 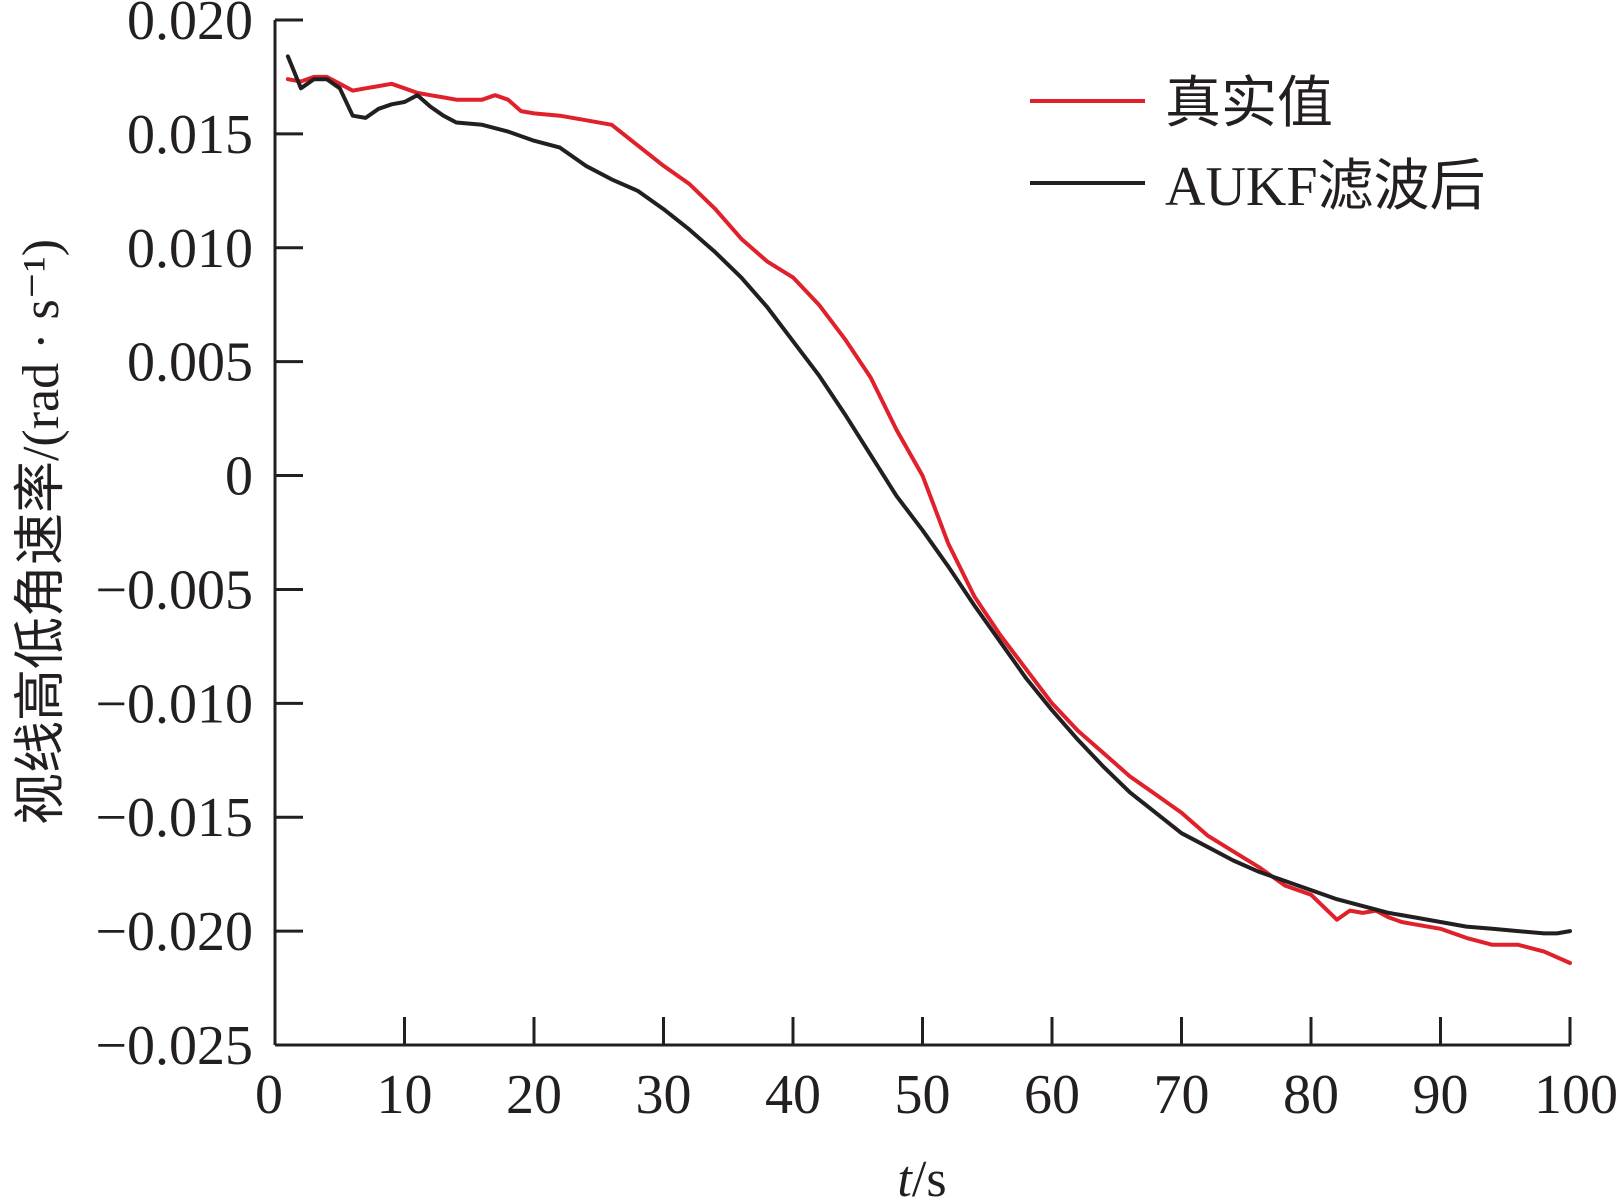 What do you see at coordinates (1441, 1095) in the screenshot?
I see `x-tick-label: 90` at bounding box center [1441, 1095].